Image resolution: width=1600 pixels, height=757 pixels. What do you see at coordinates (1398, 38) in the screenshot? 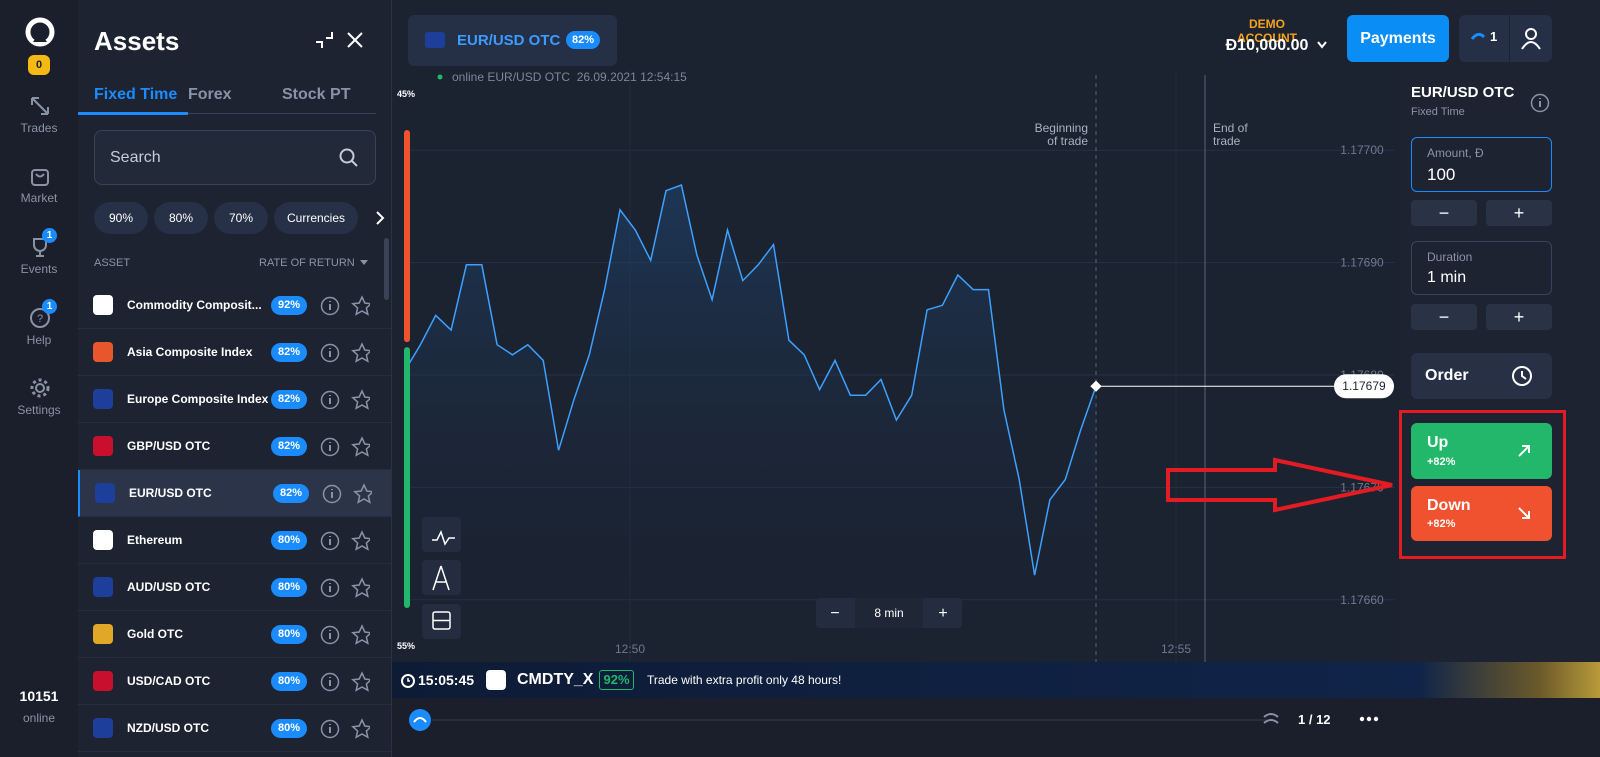
I see `payments-button: Payments` at bounding box center [1398, 38].